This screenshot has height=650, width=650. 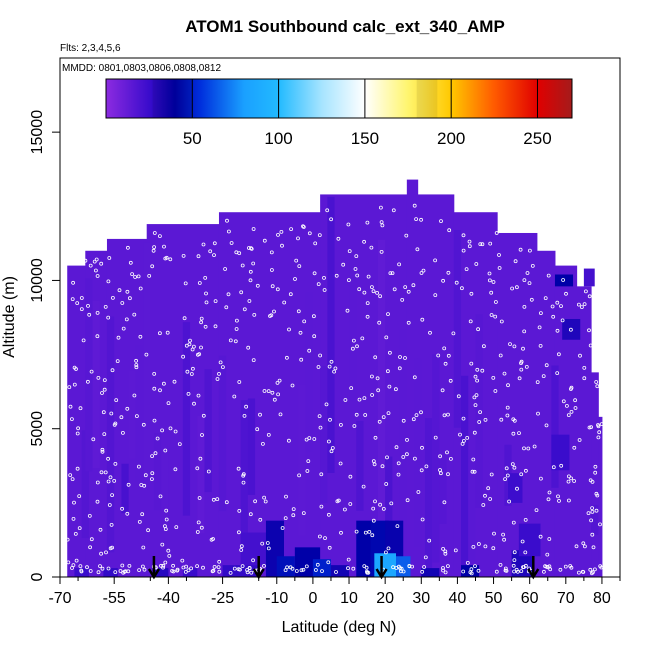 What do you see at coordinates (537, 138) in the screenshot?
I see `colorbar-tick-label: 250` at bounding box center [537, 138].